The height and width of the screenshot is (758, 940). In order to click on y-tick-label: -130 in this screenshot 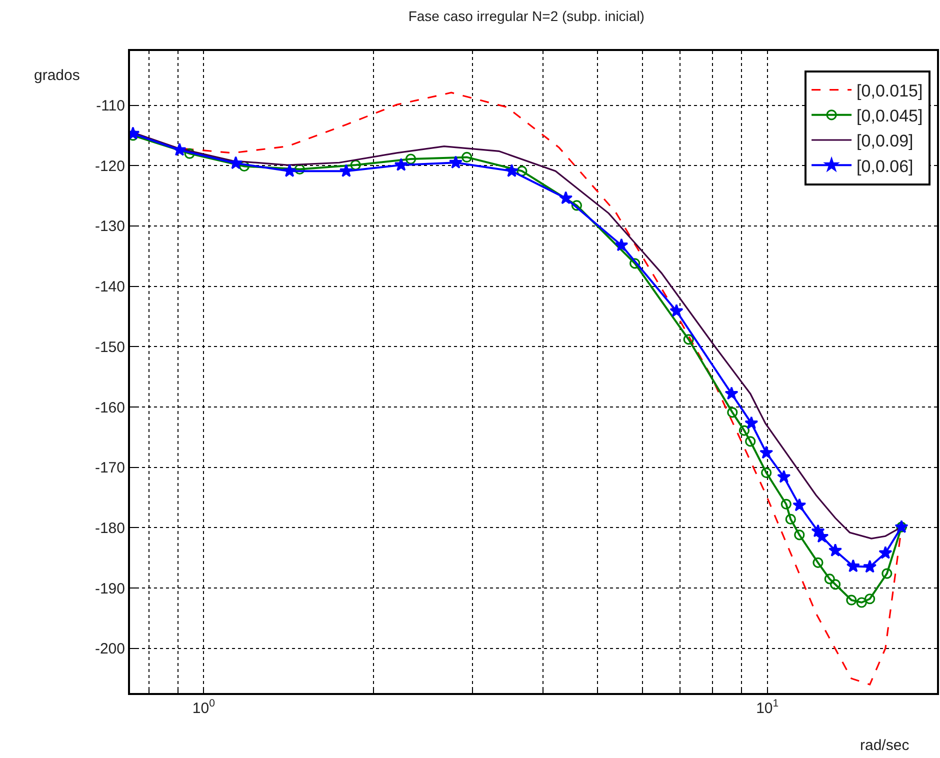, I will do `click(109, 227)`.